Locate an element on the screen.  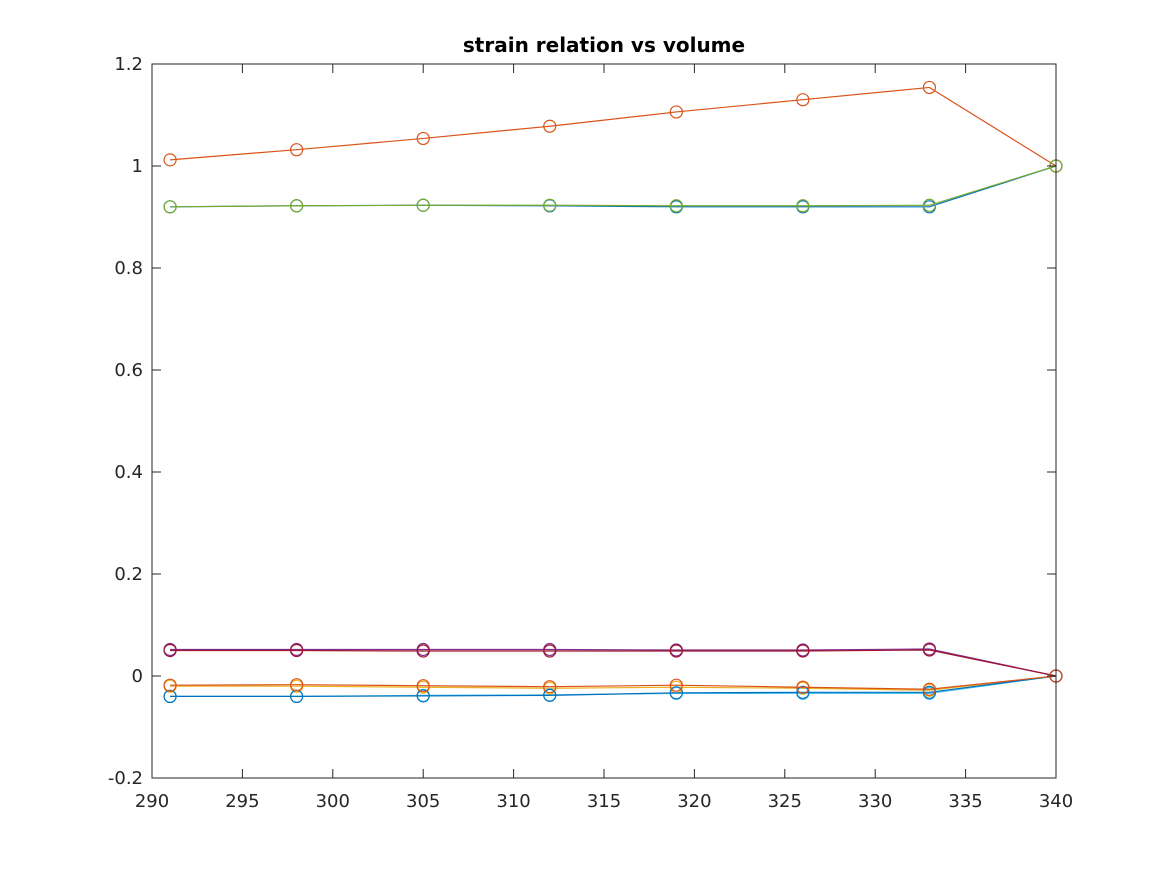
x-tick-label: 330 is located at coordinates (875, 801).